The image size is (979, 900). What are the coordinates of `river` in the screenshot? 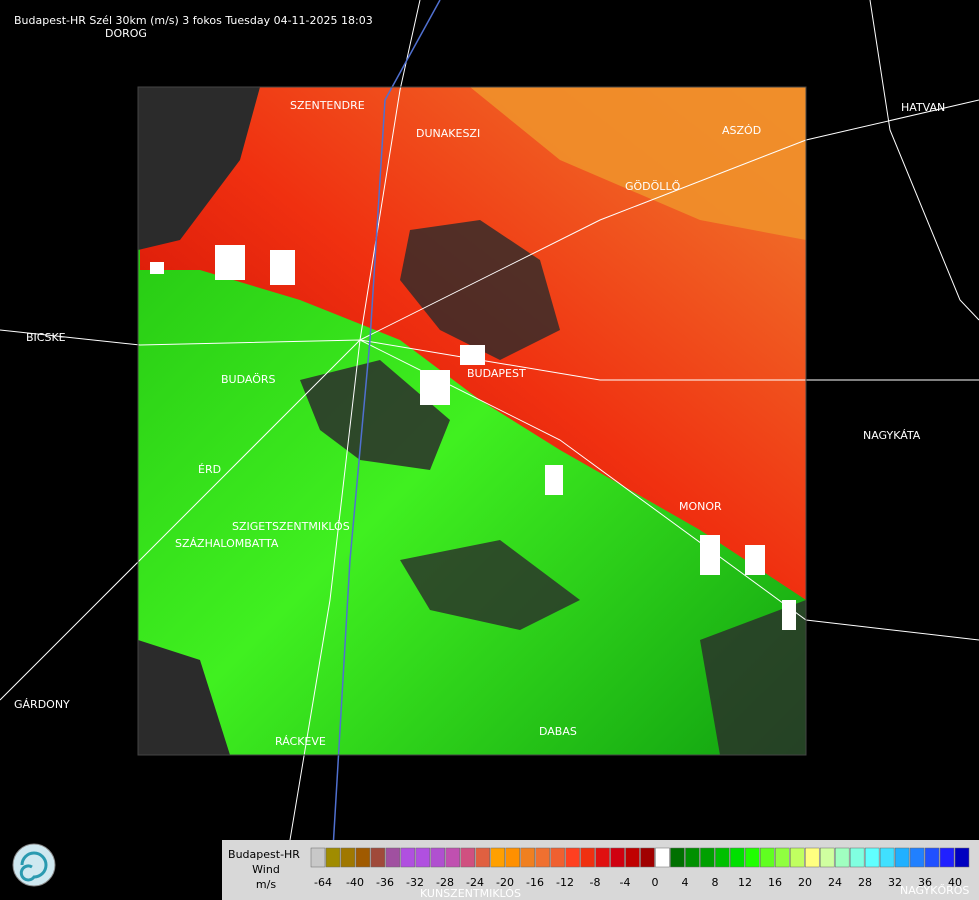 It's located at (385, 450).